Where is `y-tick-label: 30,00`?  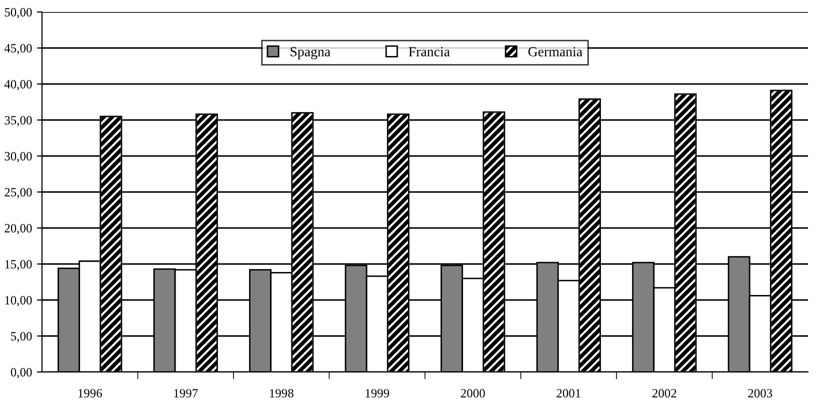 y-tick-label: 30,00 is located at coordinates (18, 157).